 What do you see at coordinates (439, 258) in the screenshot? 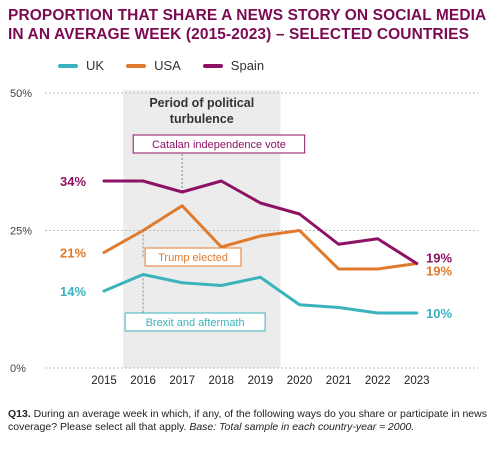
I see `end-label-spain: 19%` at bounding box center [439, 258].